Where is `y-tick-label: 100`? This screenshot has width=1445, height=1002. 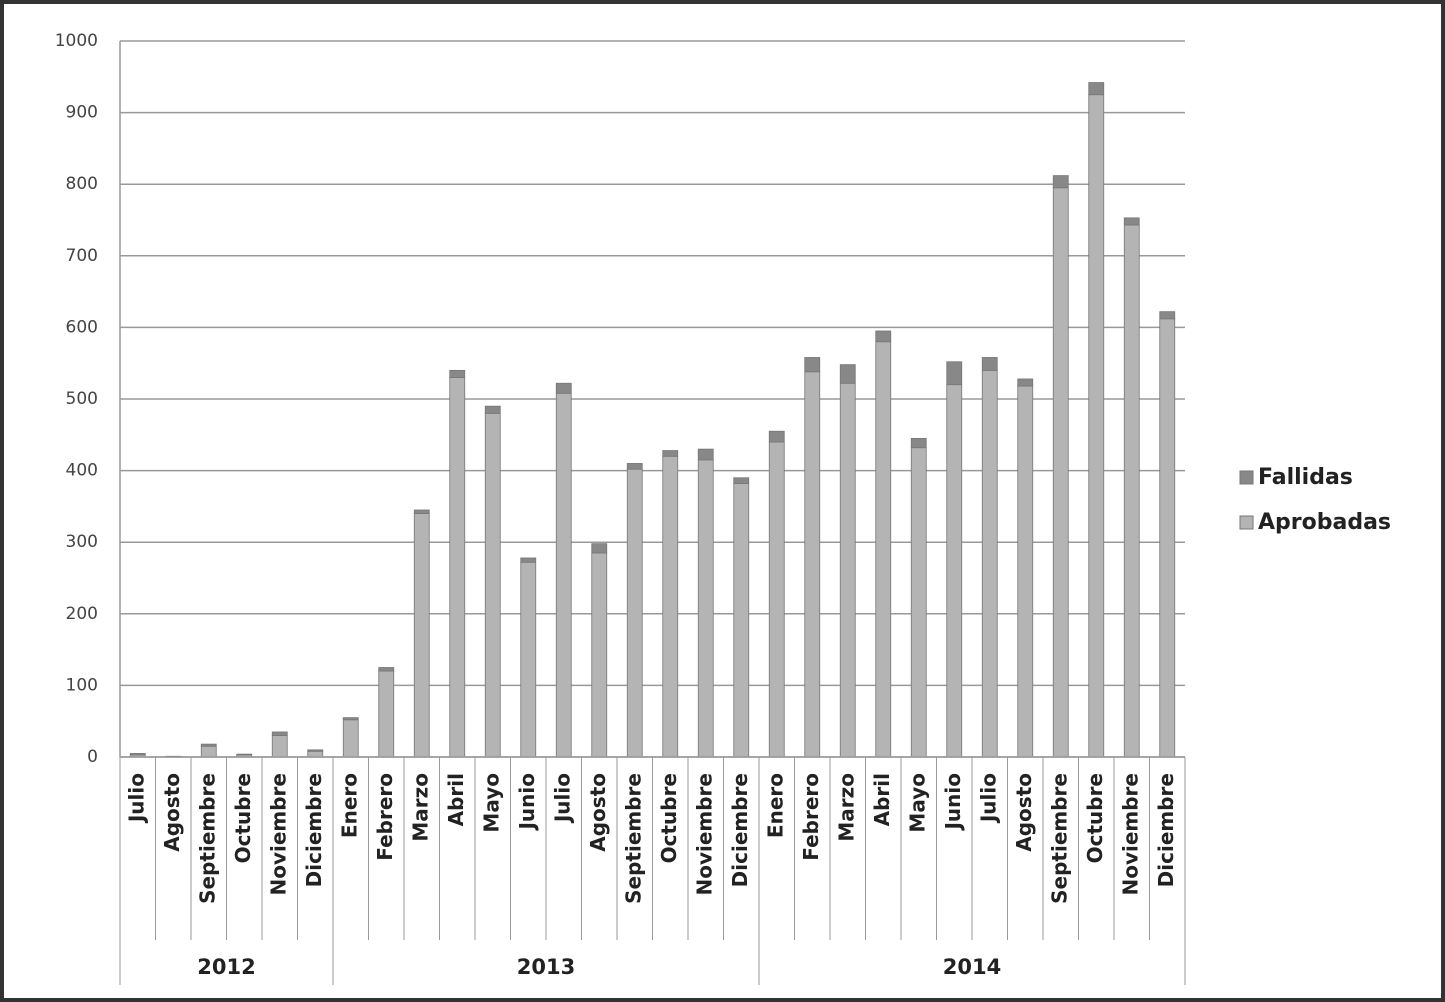 y-tick-label: 100 is located at coordinates (82, 685).